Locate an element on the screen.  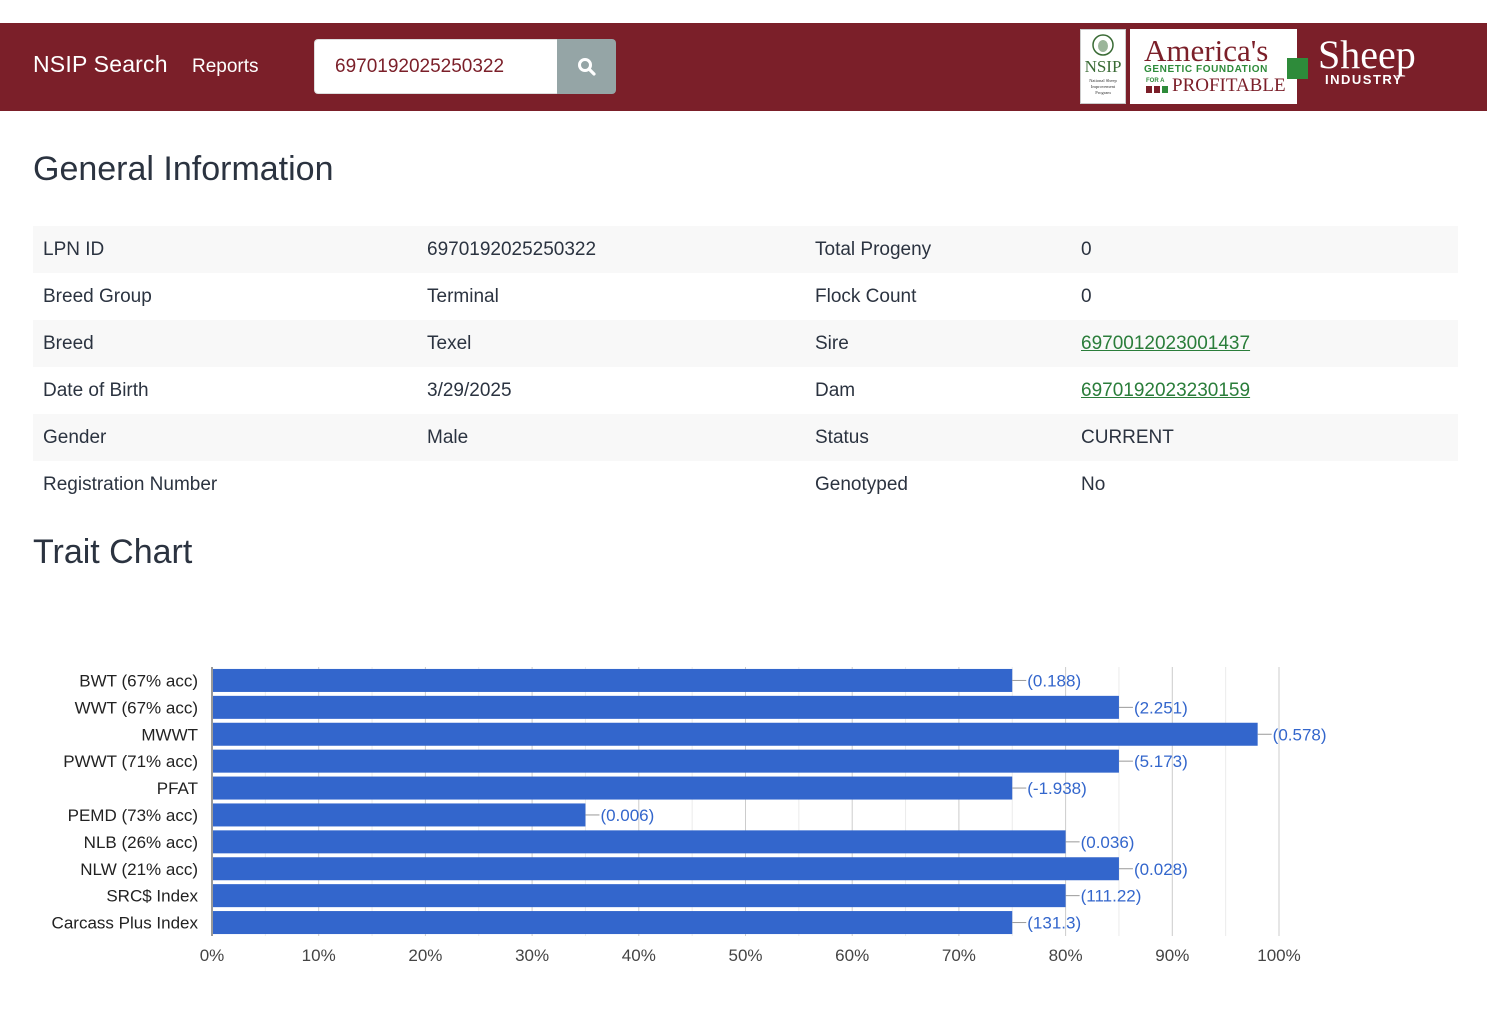
info-row: Breed Group Terminal Flock Count 0 is located at coordinates (745, 296).